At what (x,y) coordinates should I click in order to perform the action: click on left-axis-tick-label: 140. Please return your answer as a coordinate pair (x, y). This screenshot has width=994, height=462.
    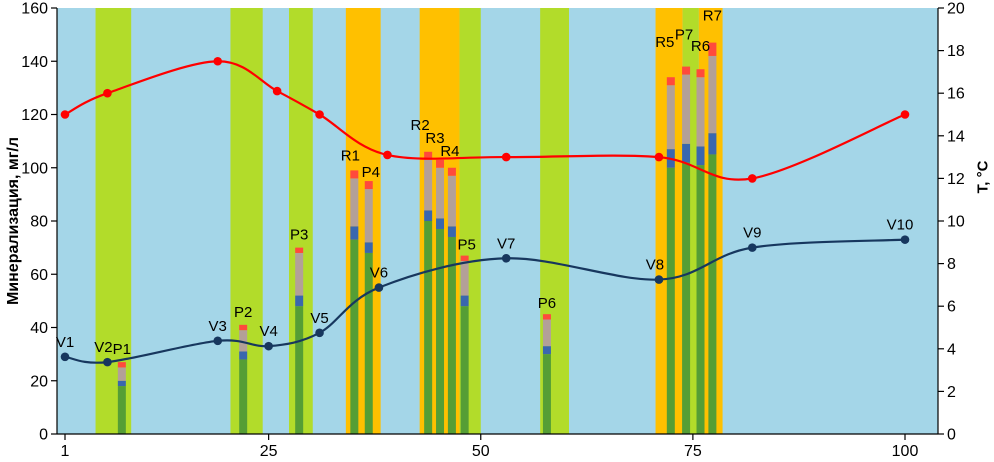
    Looking at the image, I should click on (34, 62).